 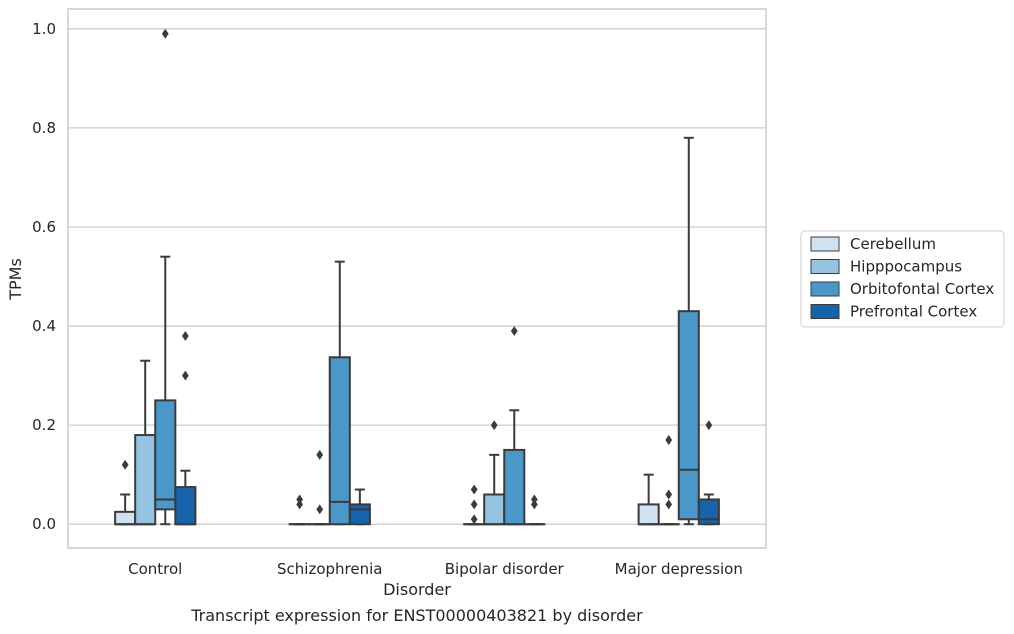 What do you see at coordinates (44, 326) in the screenshot?
I see `y-tick-label: 0.4` at bounding box center [44, 326].